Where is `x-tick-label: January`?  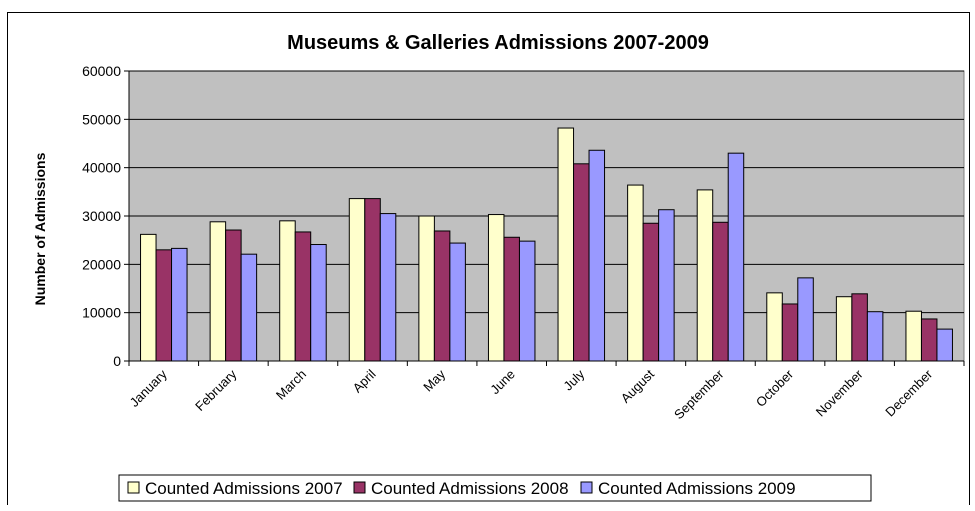 x-tick-label: January is located at coordinates (149, 388).